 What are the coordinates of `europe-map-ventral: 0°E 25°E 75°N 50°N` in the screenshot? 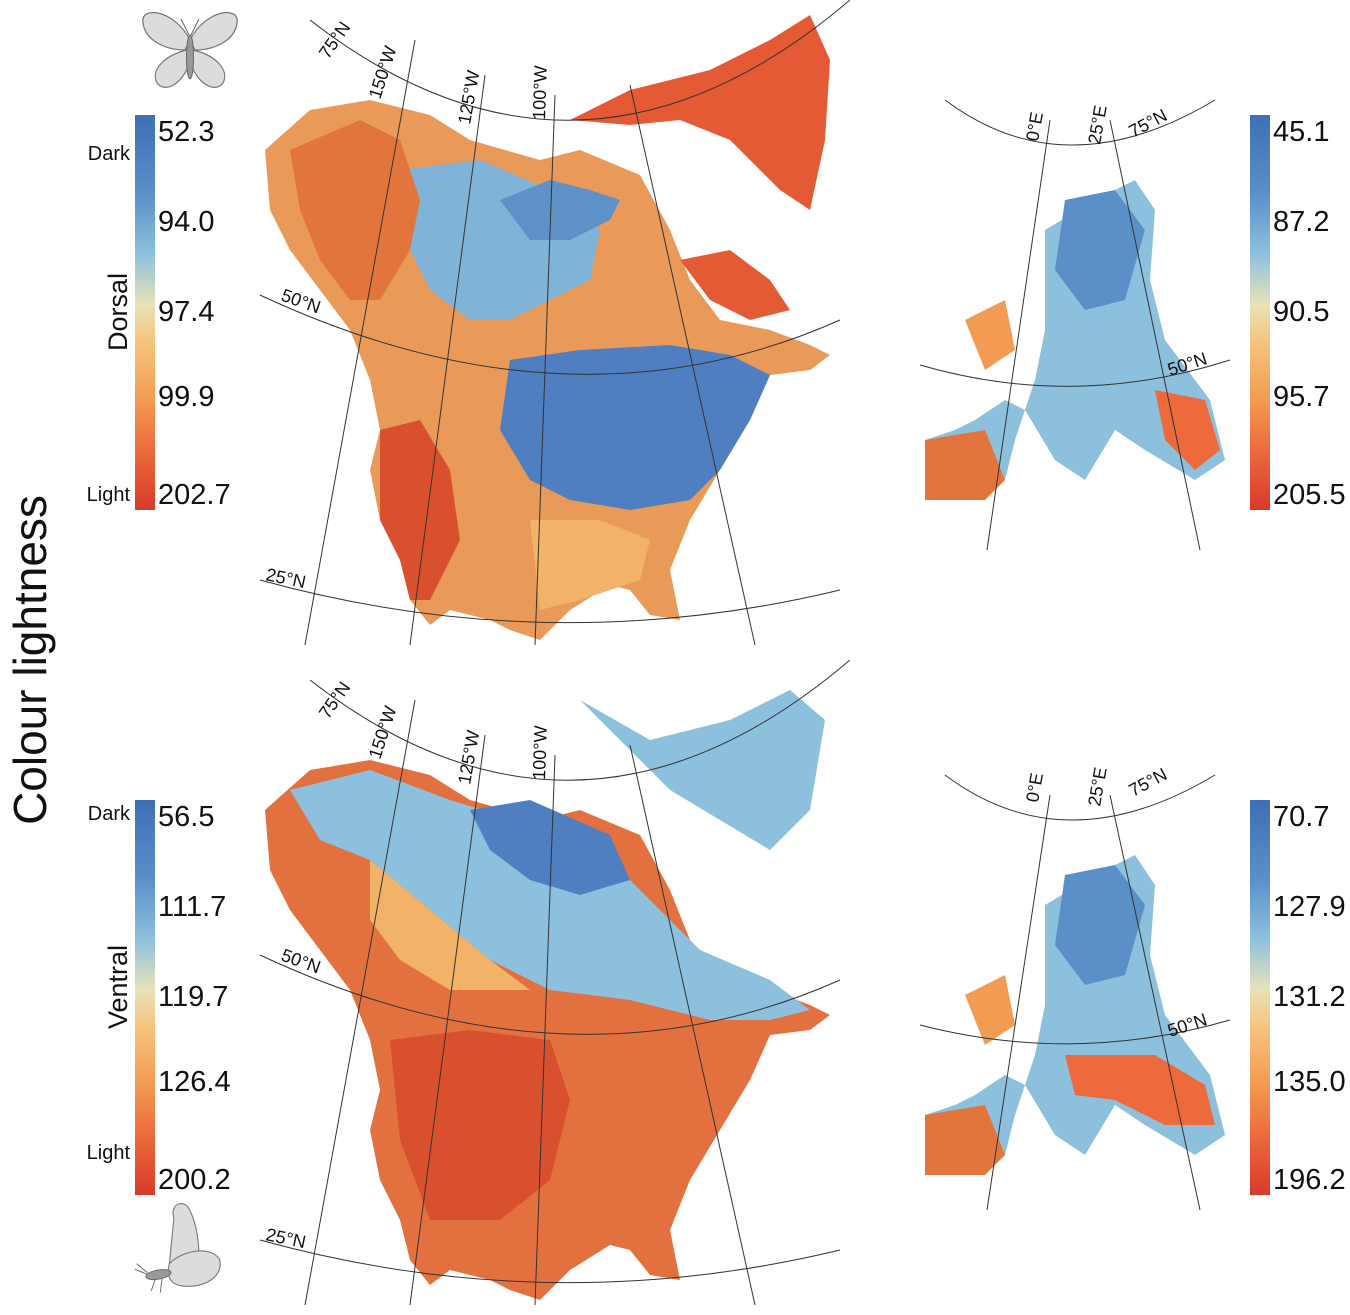 It's located at (1075, 987).